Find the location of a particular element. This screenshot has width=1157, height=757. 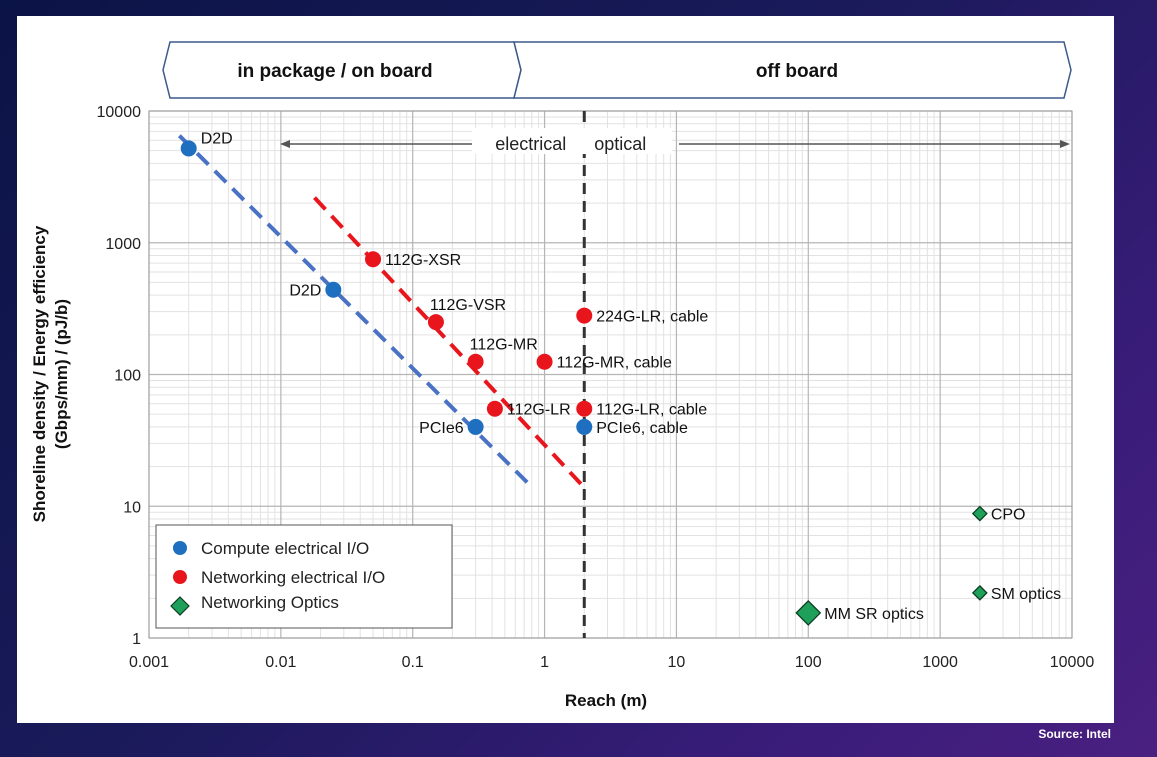

optical-arrowhead is located at coordinates (1065, 144).